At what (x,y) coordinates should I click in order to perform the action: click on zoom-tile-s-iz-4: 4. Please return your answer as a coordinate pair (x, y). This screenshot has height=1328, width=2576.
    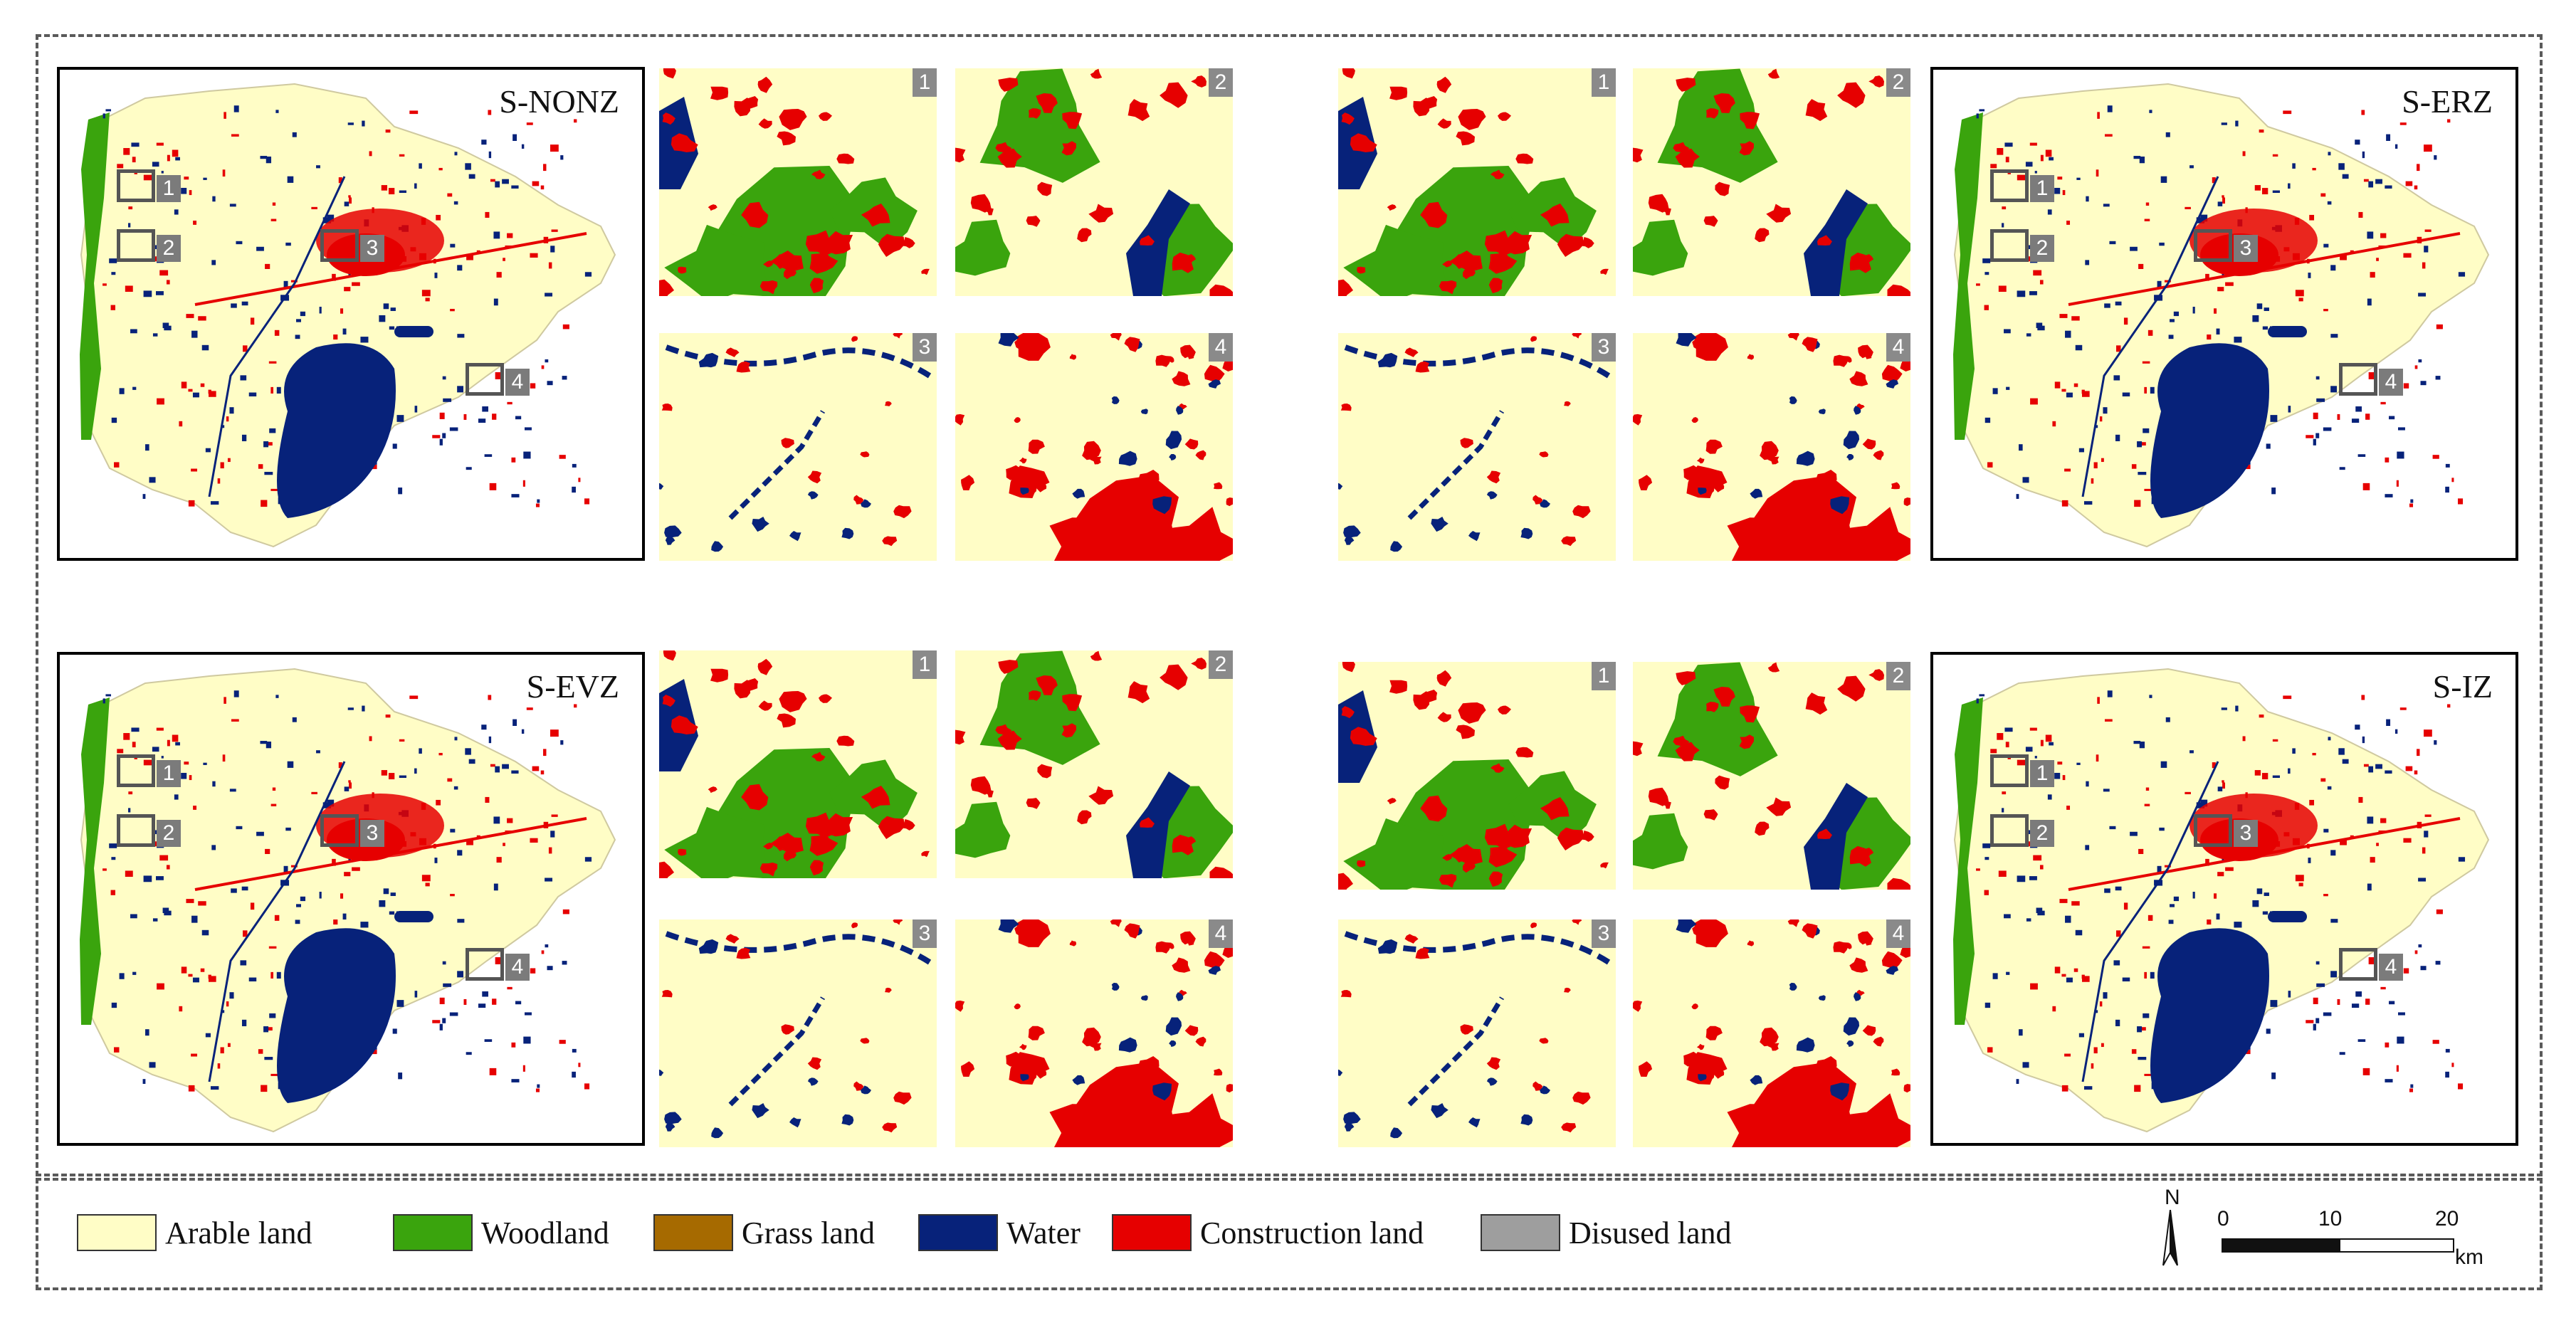
    Looking at the image, I should click on (1771, 1033).